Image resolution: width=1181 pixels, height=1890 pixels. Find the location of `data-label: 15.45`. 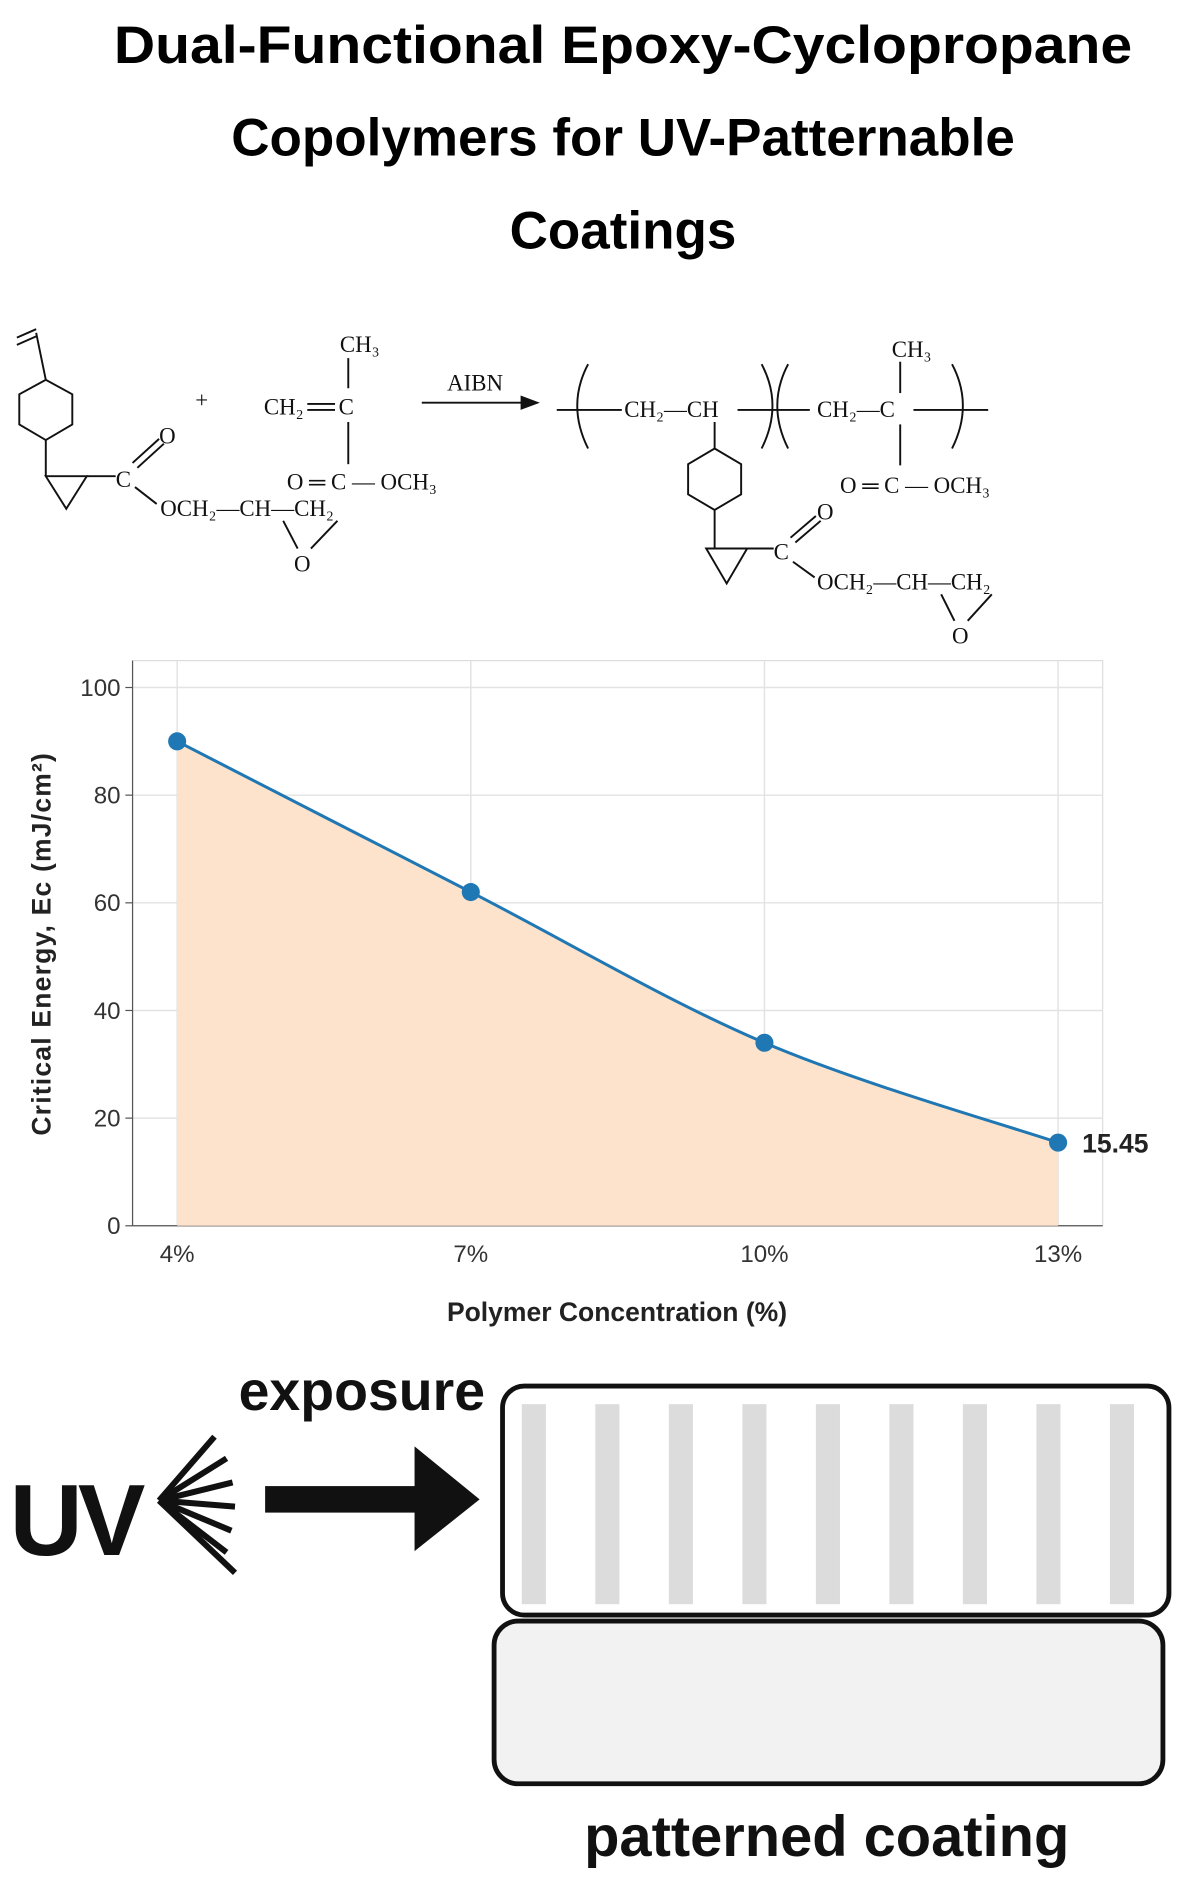

data-label: 15.45 is located at coordinates (1115, 1143).